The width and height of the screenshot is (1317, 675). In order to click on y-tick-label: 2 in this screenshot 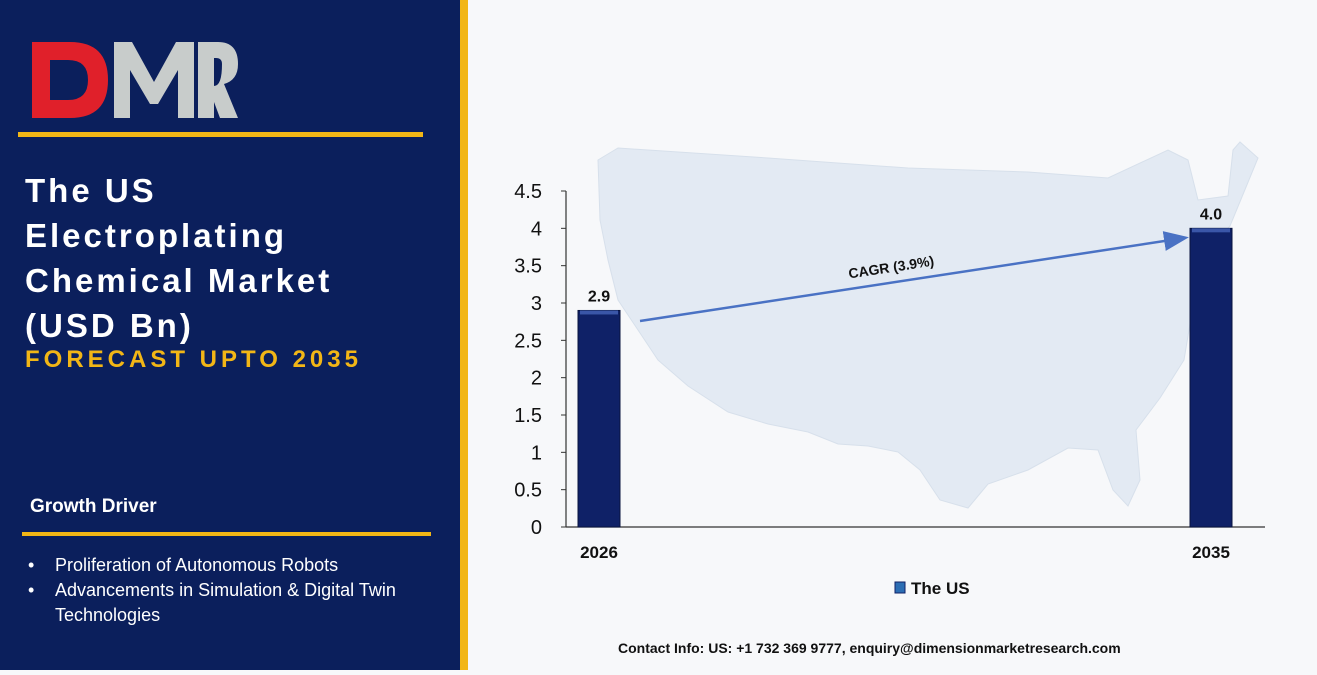, I will do `click(536, 379)`.